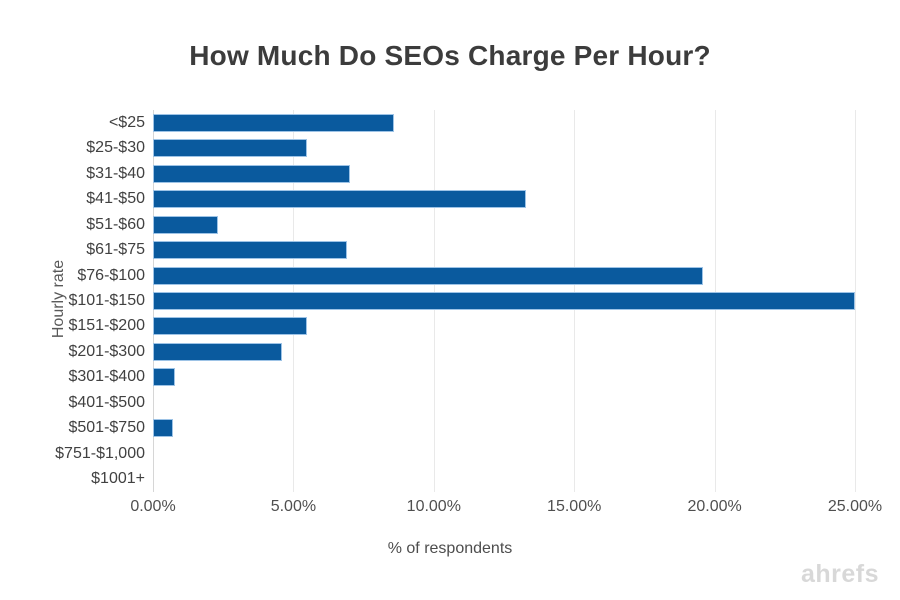  I want to click on chart-title: How Much Do SEOs Charge Per Hour?, so click(450, 55).